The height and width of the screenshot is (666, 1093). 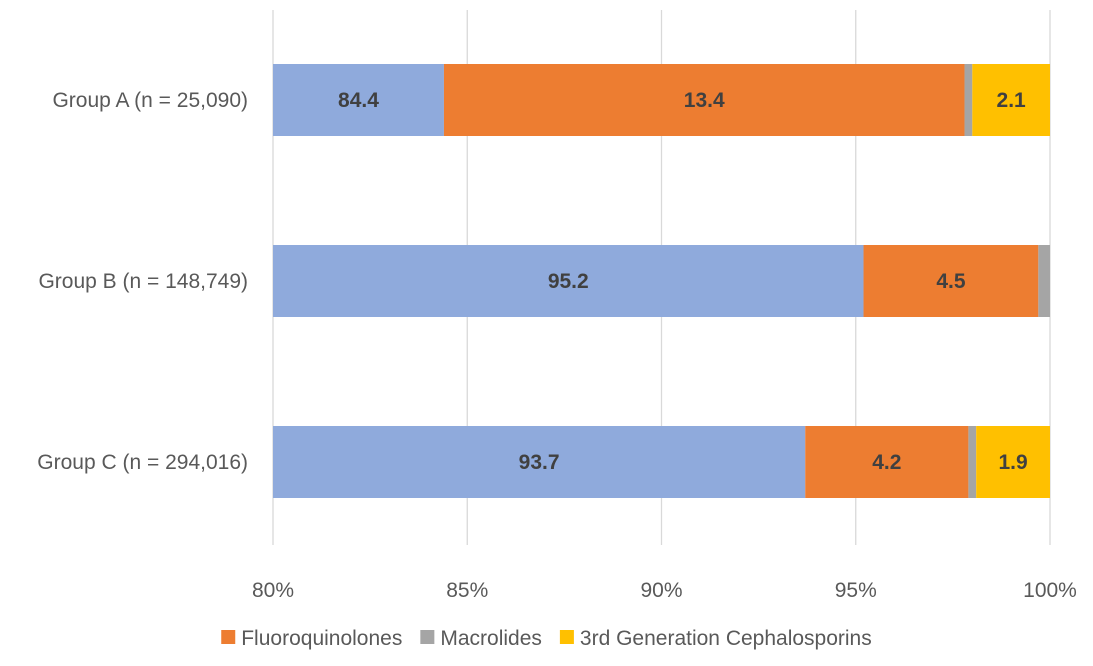 I want to click on data-label: 13.4, so click(x=704, y=100).